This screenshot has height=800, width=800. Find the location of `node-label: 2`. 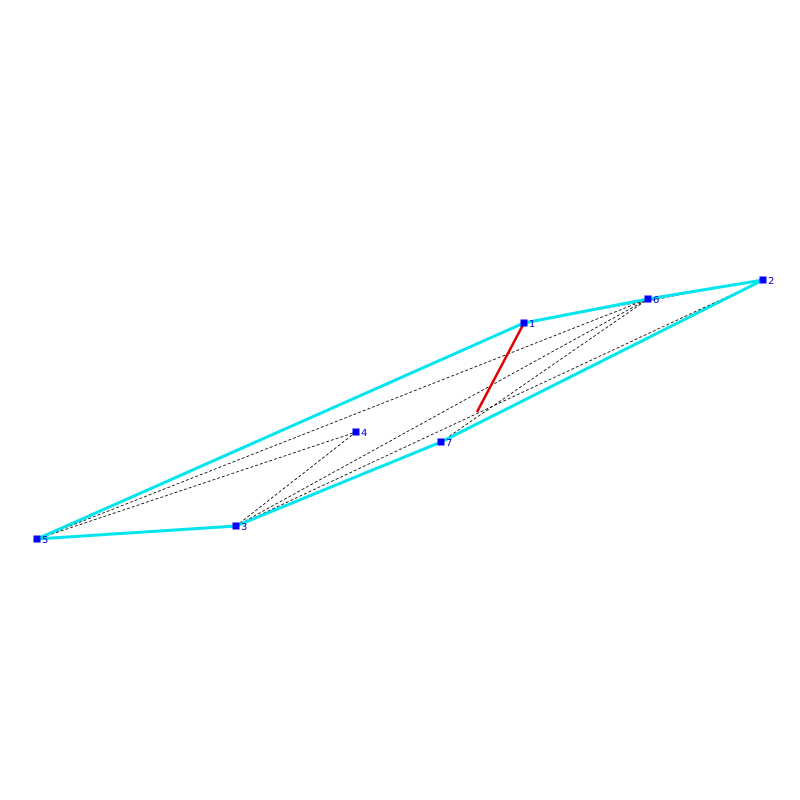

node-label: 2 is located at coordinates (771, 281).